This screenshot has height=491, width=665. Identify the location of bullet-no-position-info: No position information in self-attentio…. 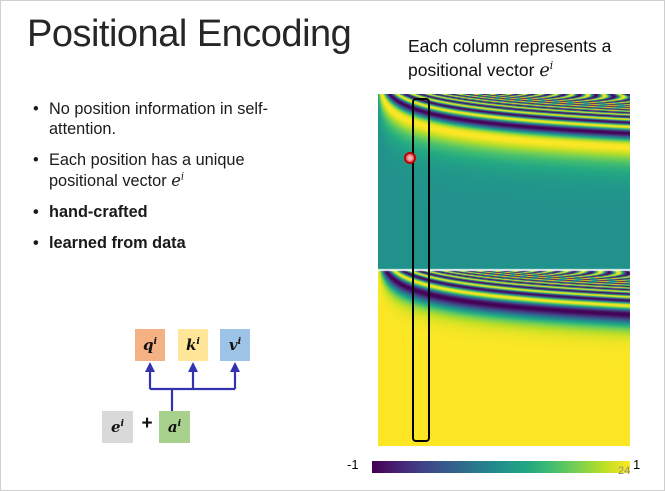
(162, 119).